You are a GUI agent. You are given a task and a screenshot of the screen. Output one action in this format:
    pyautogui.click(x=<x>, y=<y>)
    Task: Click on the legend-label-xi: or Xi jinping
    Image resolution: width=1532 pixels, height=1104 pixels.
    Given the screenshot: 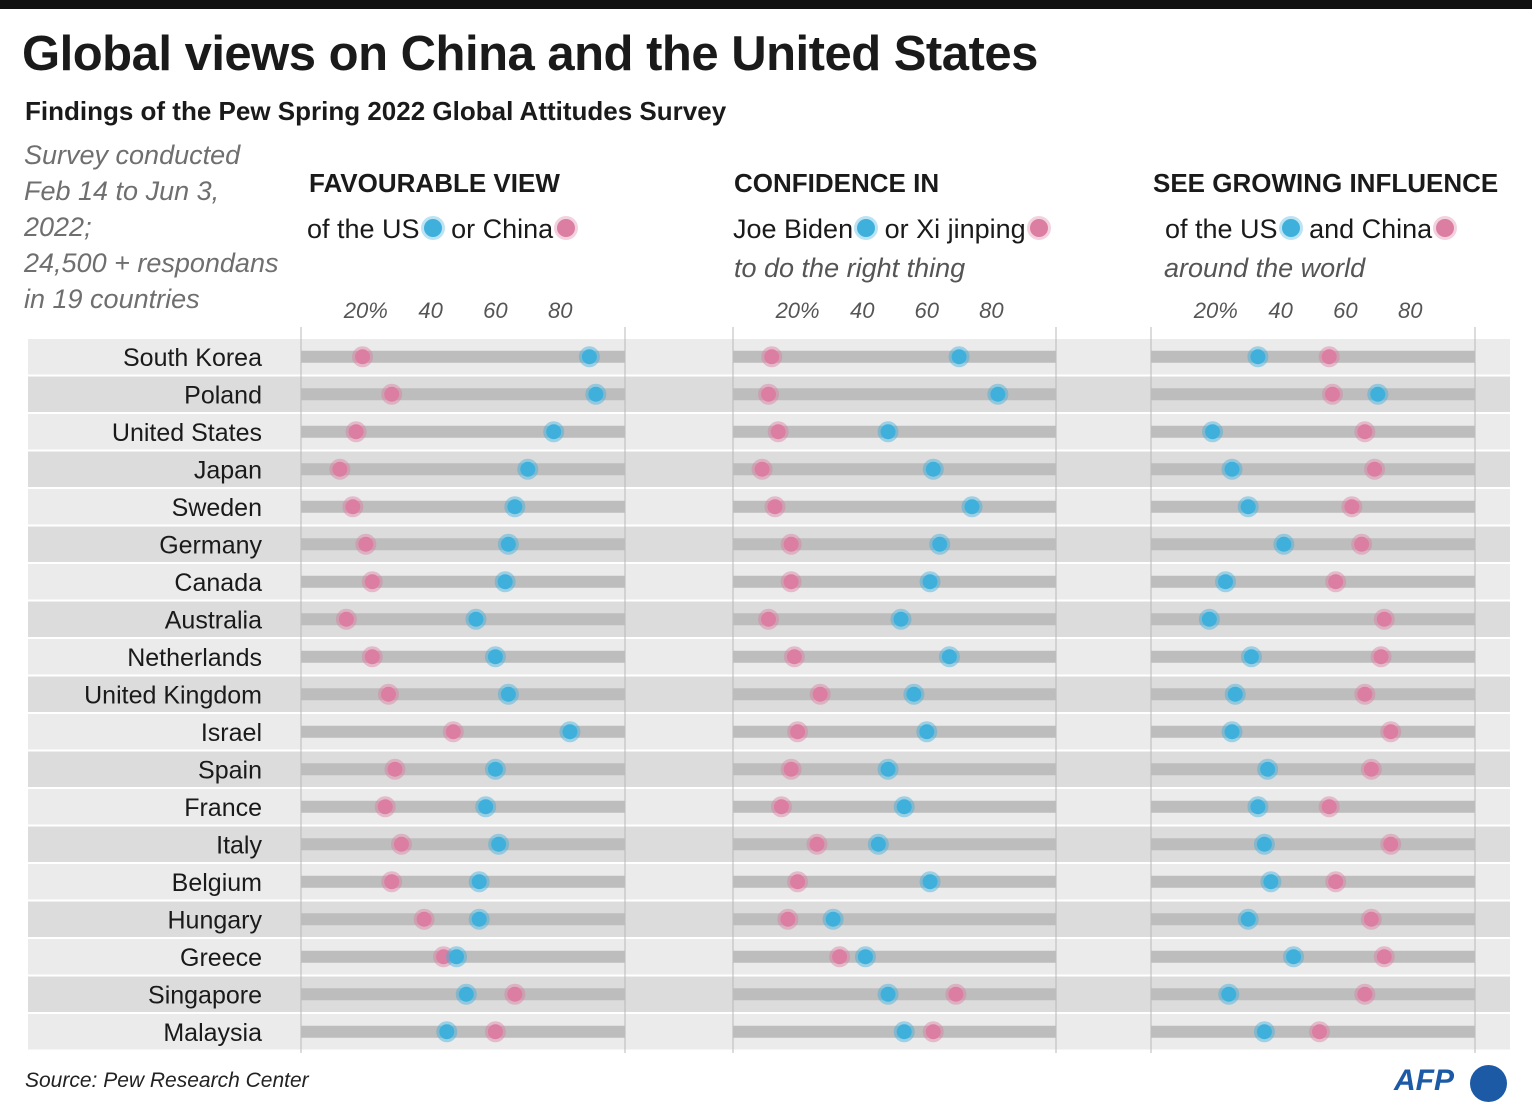 What is the action you would take?
    pyautogui.click(x=955, y=229)
    